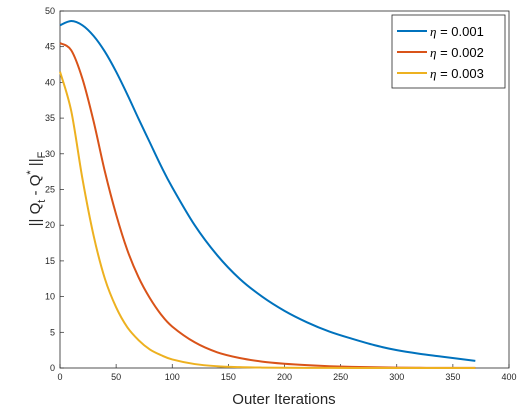  Describe the element at coordinates (50, 11) in the screenshot. I see `y-tick-label: 50` at that location.